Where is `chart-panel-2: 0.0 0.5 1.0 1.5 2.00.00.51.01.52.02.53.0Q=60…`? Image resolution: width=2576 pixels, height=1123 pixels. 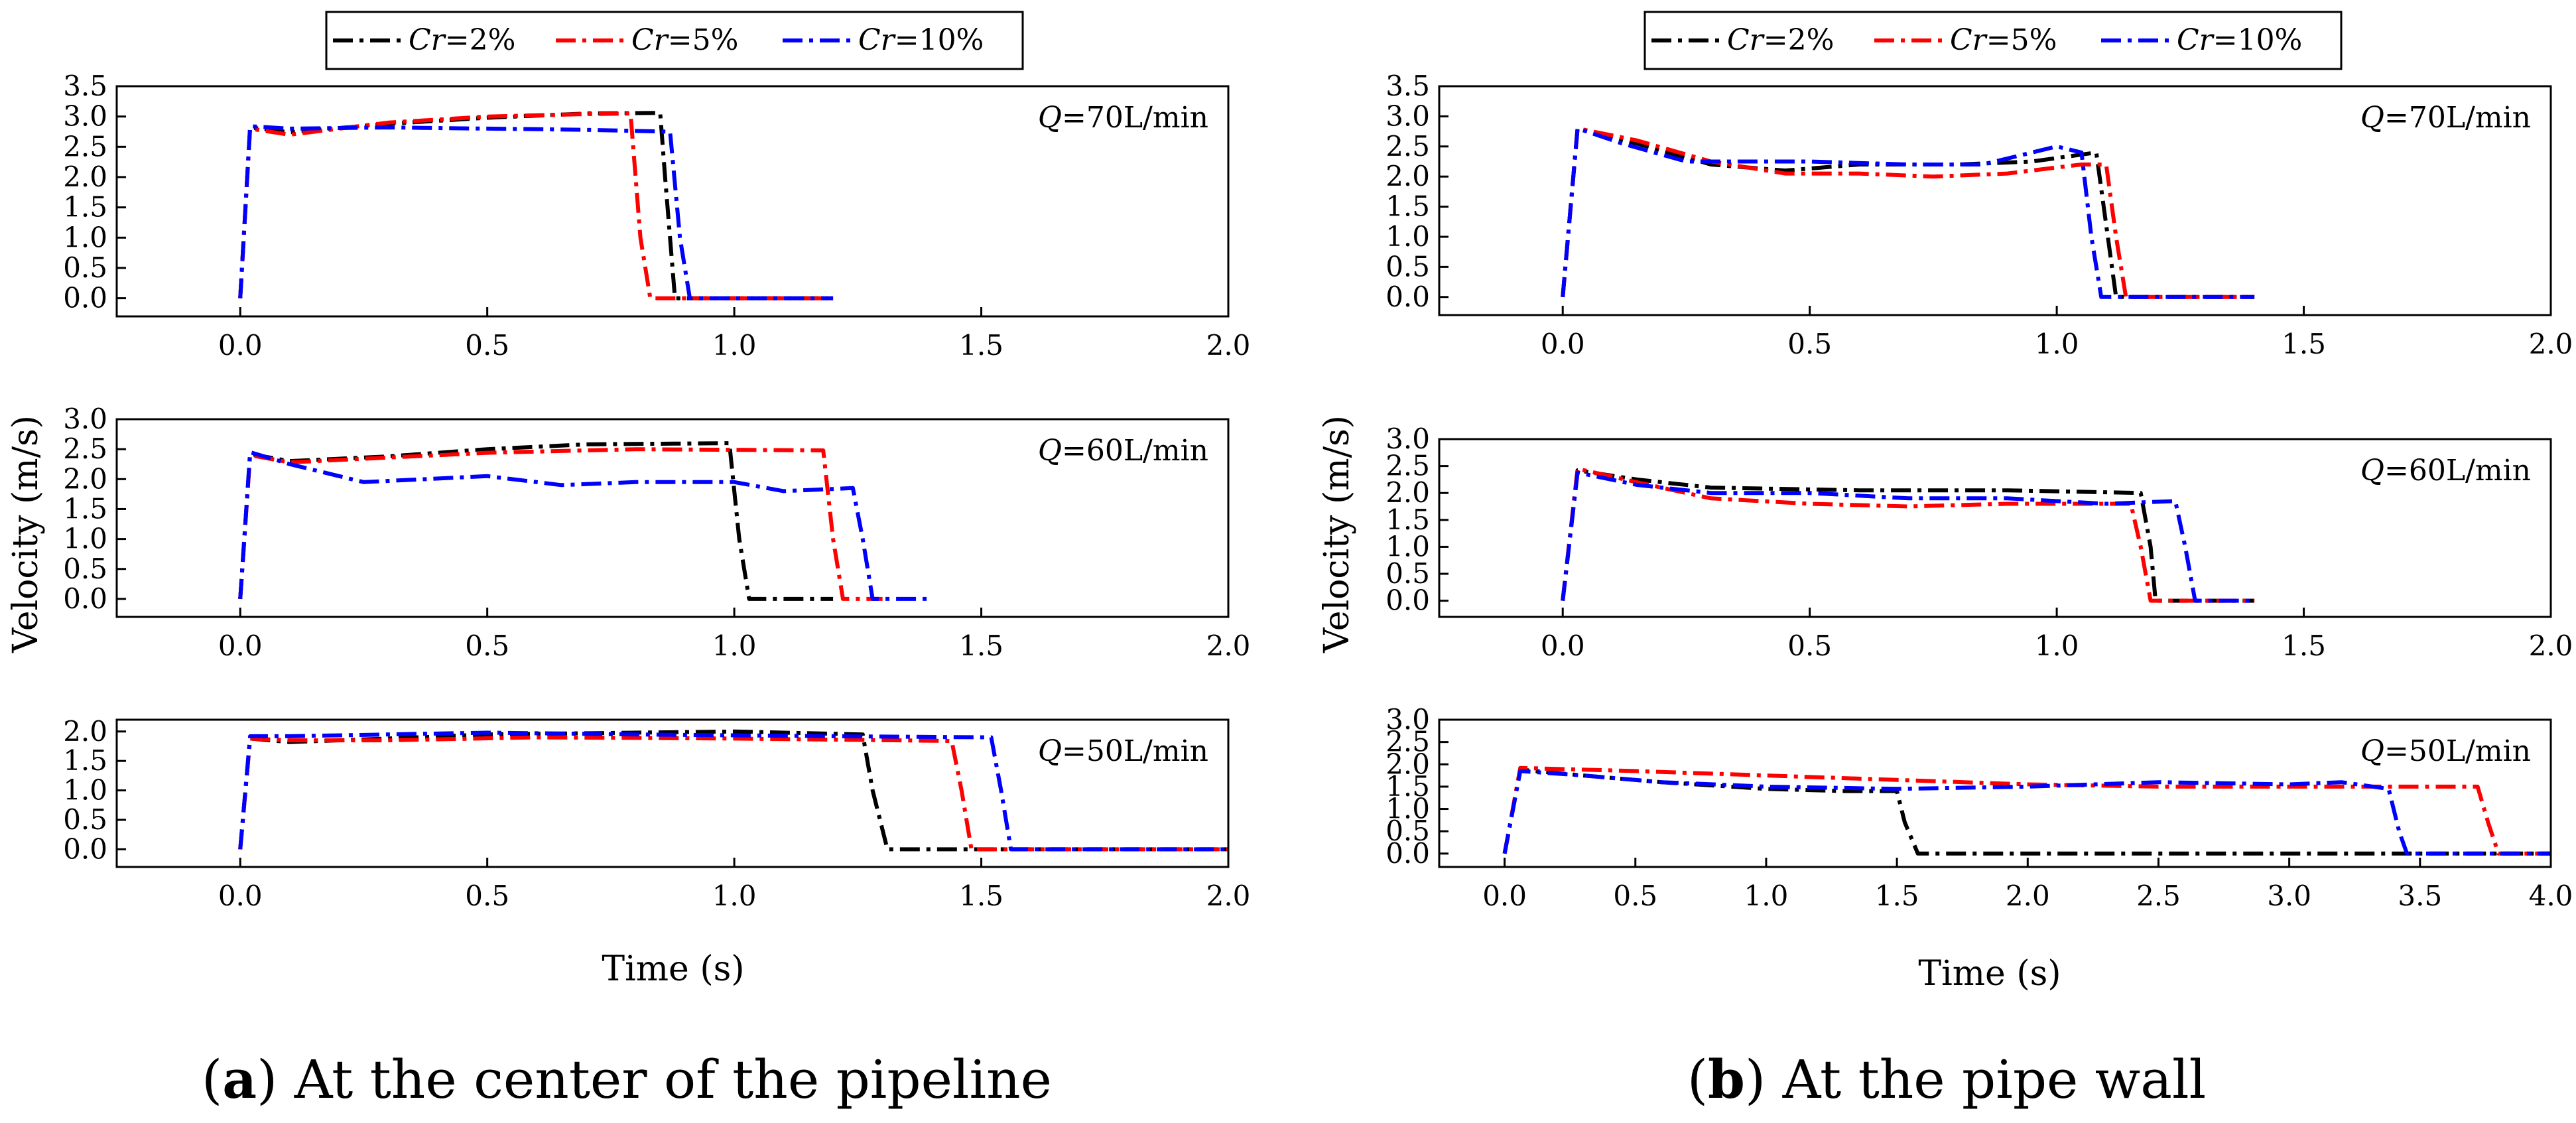
chart-panel-2: 0.0 0.5 1.0 1.5 2.00.00.51.01.52.02.53.0Q=60… is located at coordinates (657, 532).